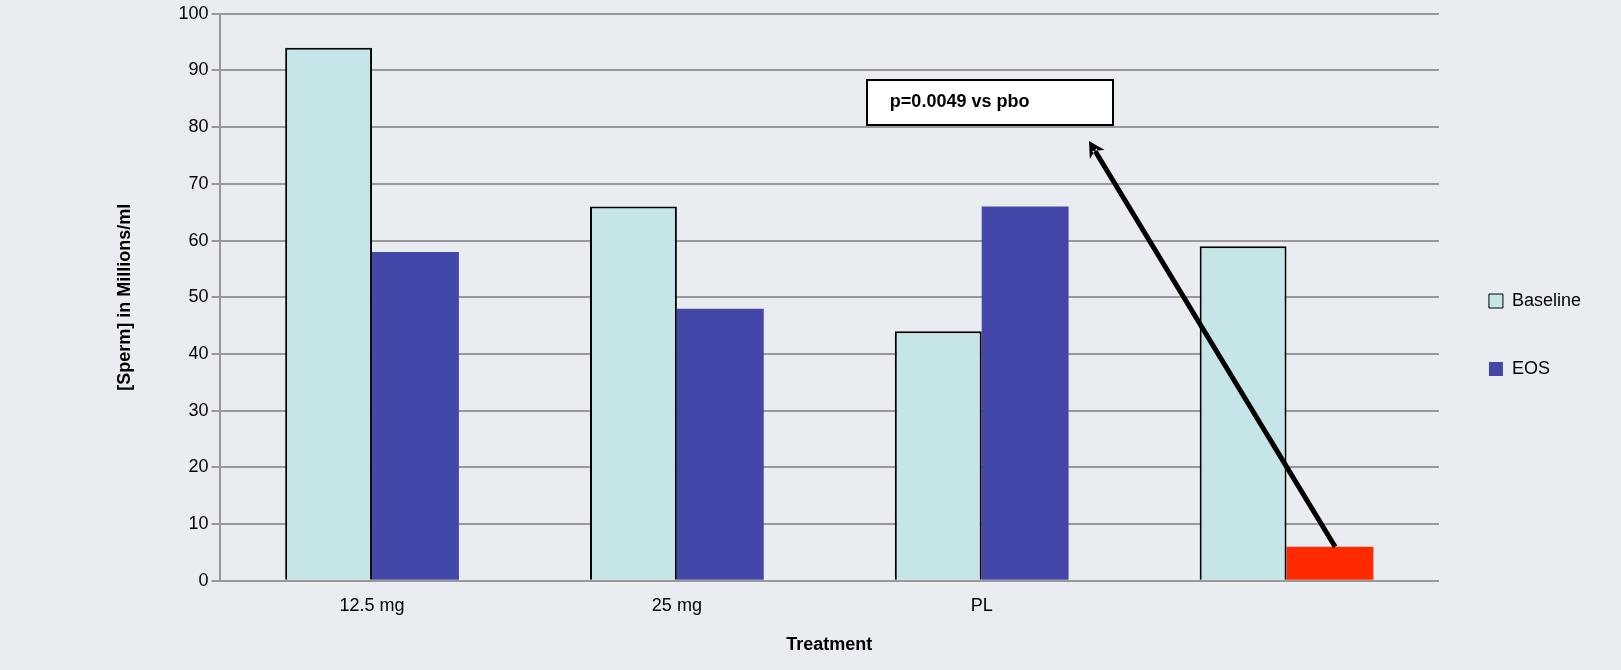 This screenshot has width=1621, height=670. What do you see at coordinates (198, 182) in the screenshot?
I see `y-tick-label: 70` at bounding box center [198, 182].